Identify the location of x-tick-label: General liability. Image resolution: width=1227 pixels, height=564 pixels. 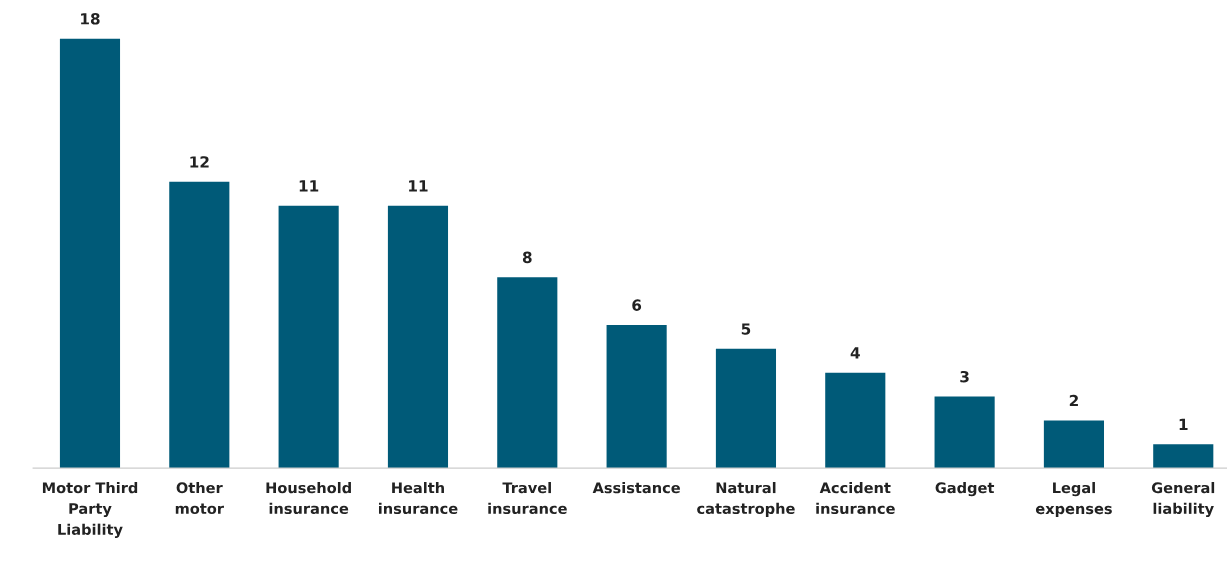
(1183, 499).